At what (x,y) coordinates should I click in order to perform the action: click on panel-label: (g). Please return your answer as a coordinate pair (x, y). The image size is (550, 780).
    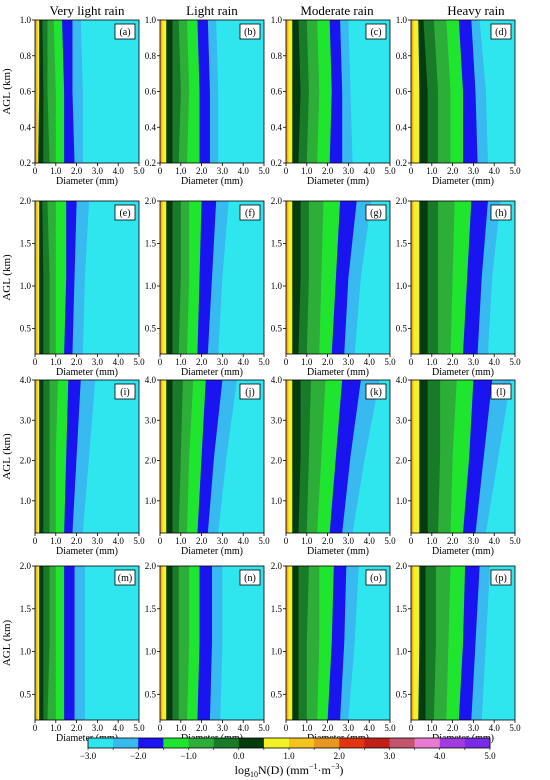
    Looking at the image, I should click on (376, 213).